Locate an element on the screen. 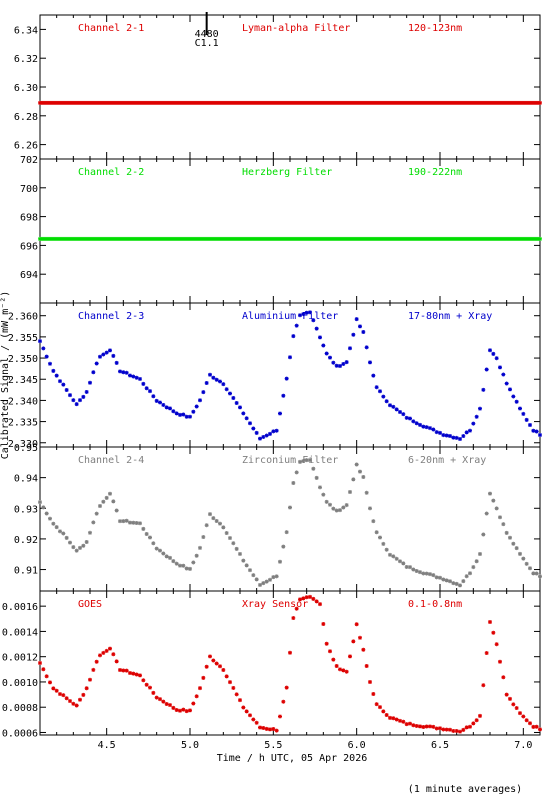 The image size is (550, 800). x-tick-label: 5.5 is located at coordinates (273, 745).